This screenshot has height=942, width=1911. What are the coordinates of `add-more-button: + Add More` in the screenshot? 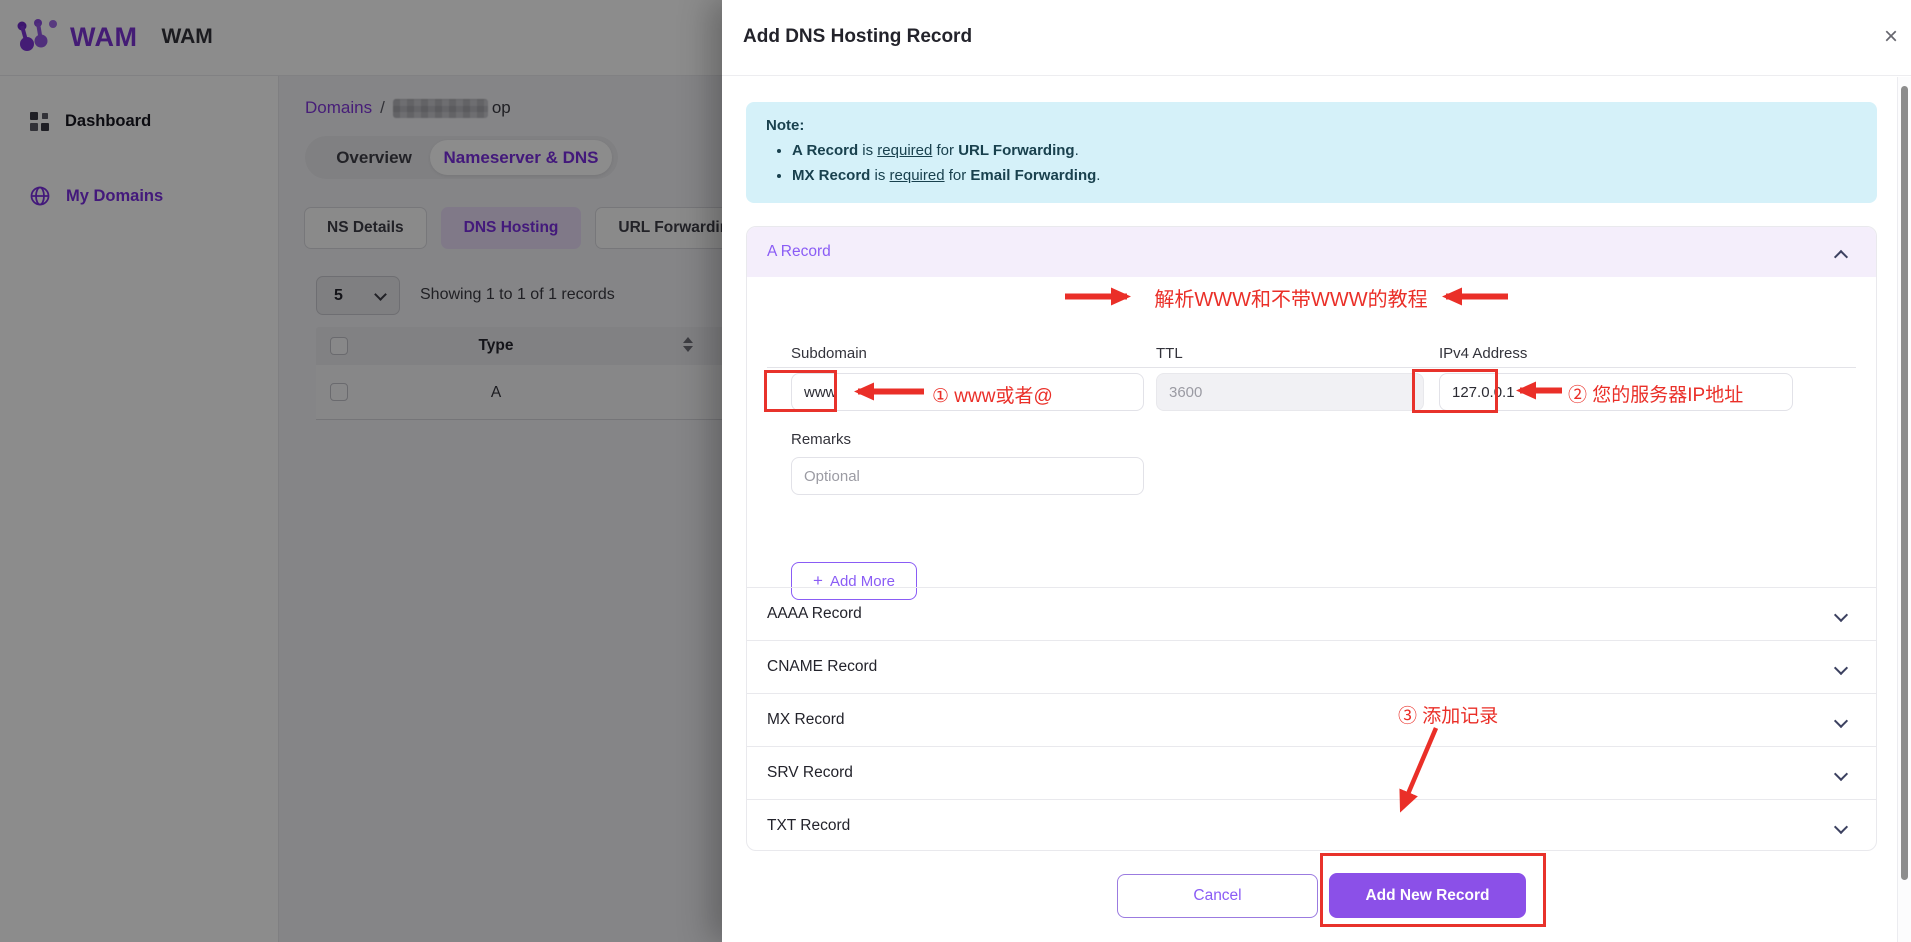 It's located at (854, 581).